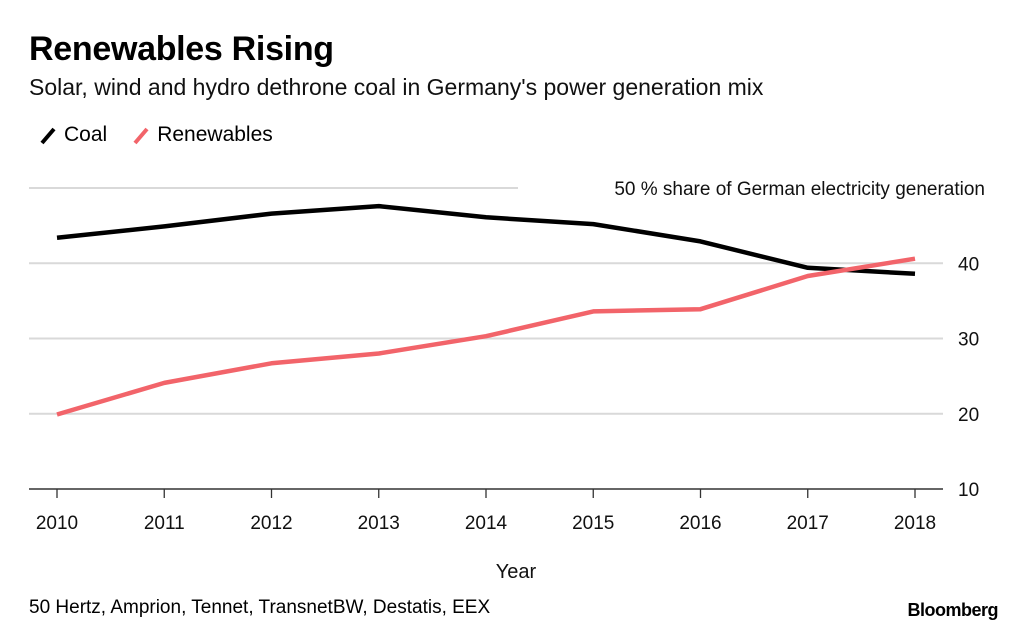  Describe the element at coordinates (164, 523) in the screenshot. I see `x-tick-label-2011: 2011` at that location.